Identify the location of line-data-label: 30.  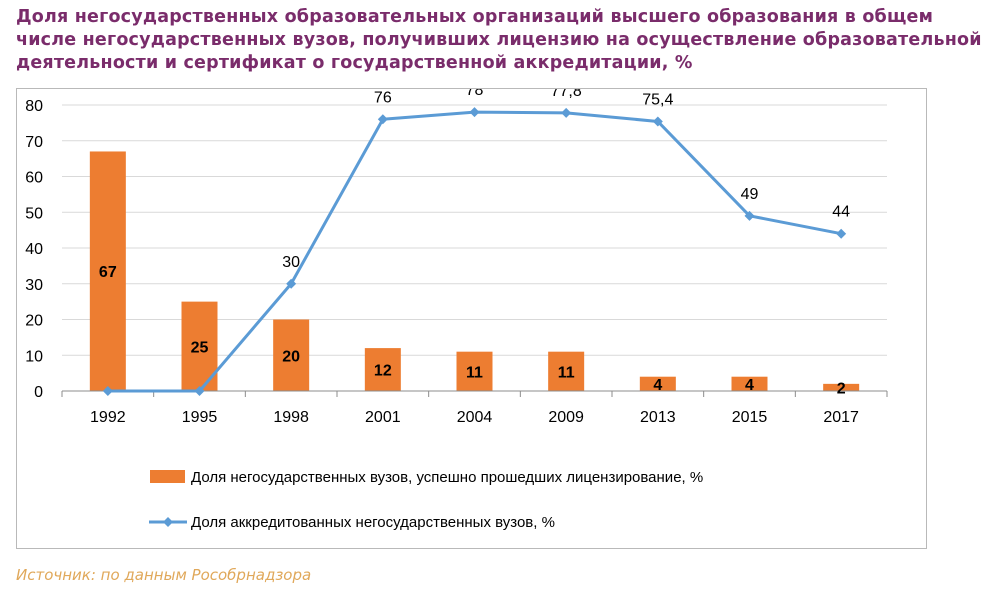
(291, 262).